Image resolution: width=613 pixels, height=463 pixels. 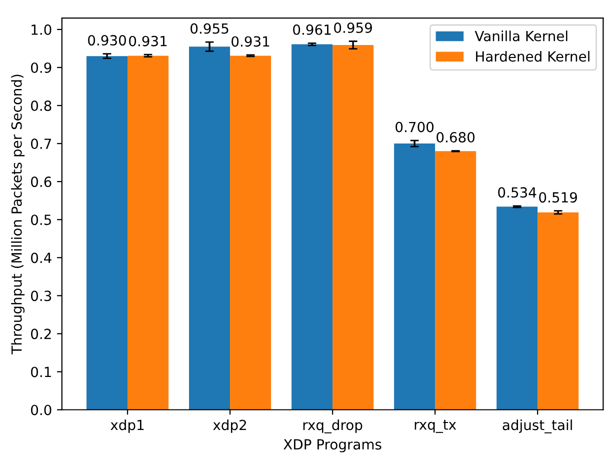 I want to click on y-tick-label: 0.5, so click(x=41, y=220).